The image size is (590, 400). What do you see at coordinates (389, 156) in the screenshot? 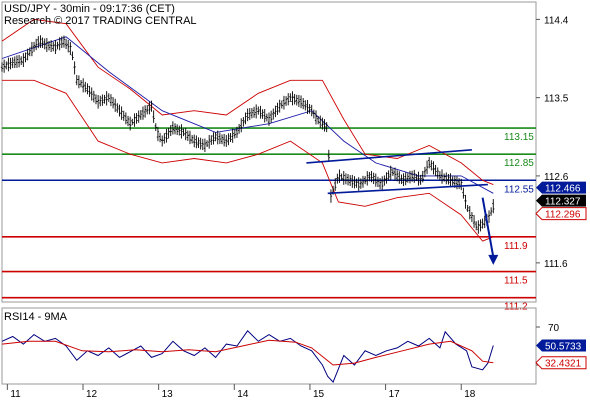
I see `channel-upper-line` at bounding box center [389, 156].